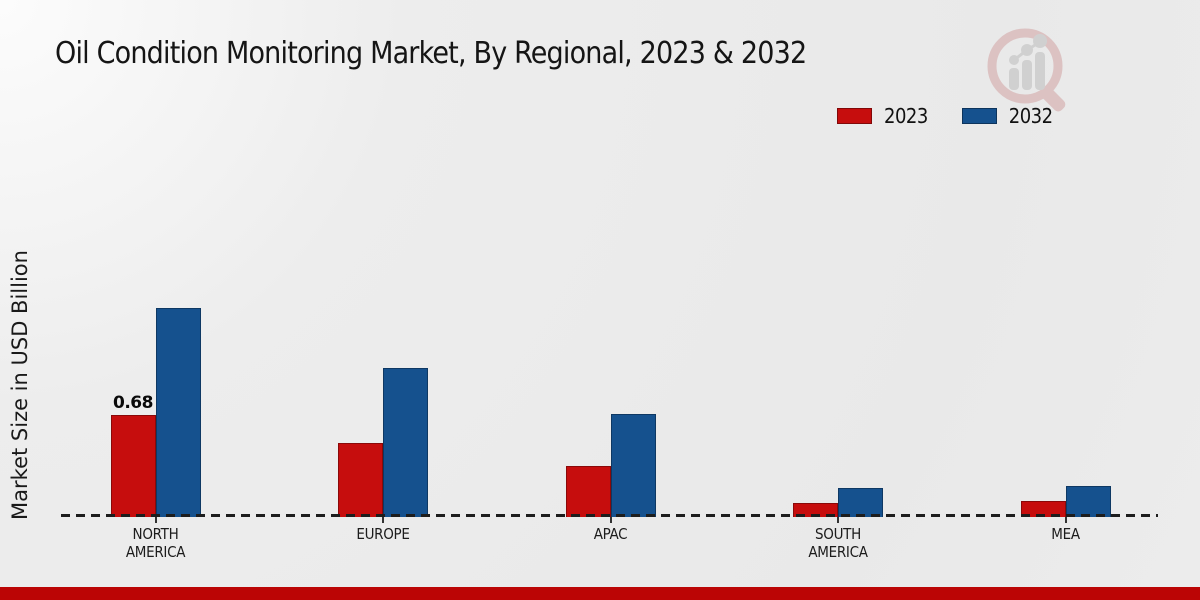 The width and height of the screenshot is (1200, 600). I want to click on x-tick-north-america, so click(155, 520).